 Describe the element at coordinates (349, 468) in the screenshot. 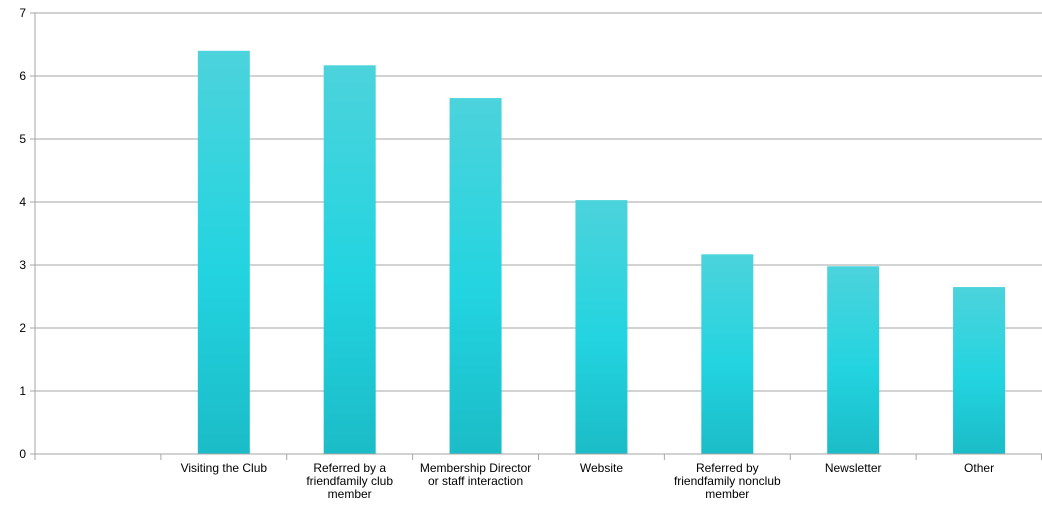

I see `x-category-label: Referred by a` at that location.